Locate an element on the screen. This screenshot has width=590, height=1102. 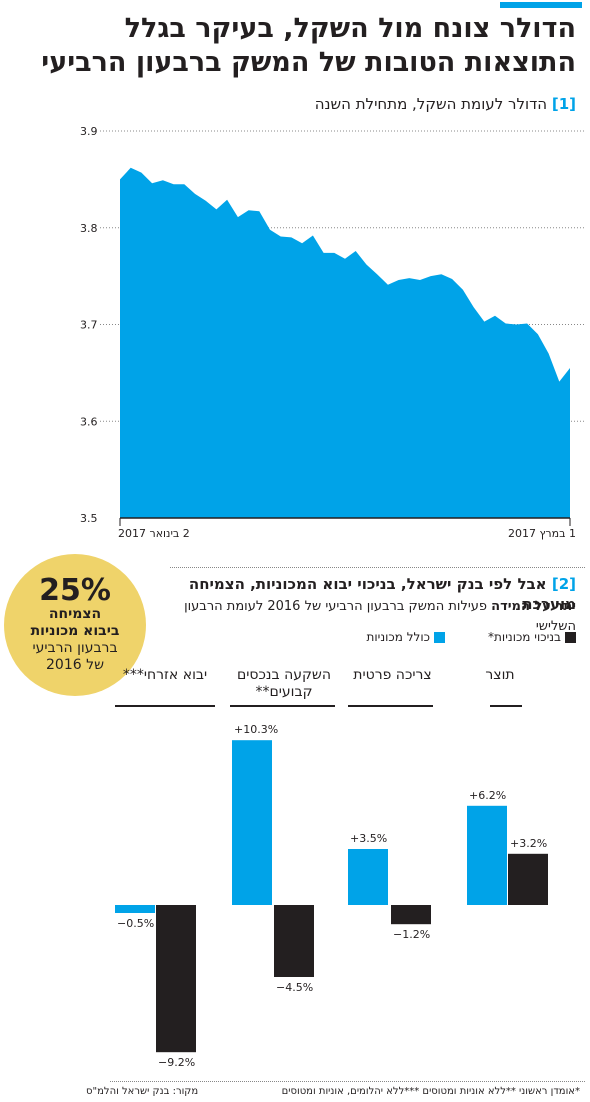
legend-label: כולל מכוניות is located at coordinates (398, 637).